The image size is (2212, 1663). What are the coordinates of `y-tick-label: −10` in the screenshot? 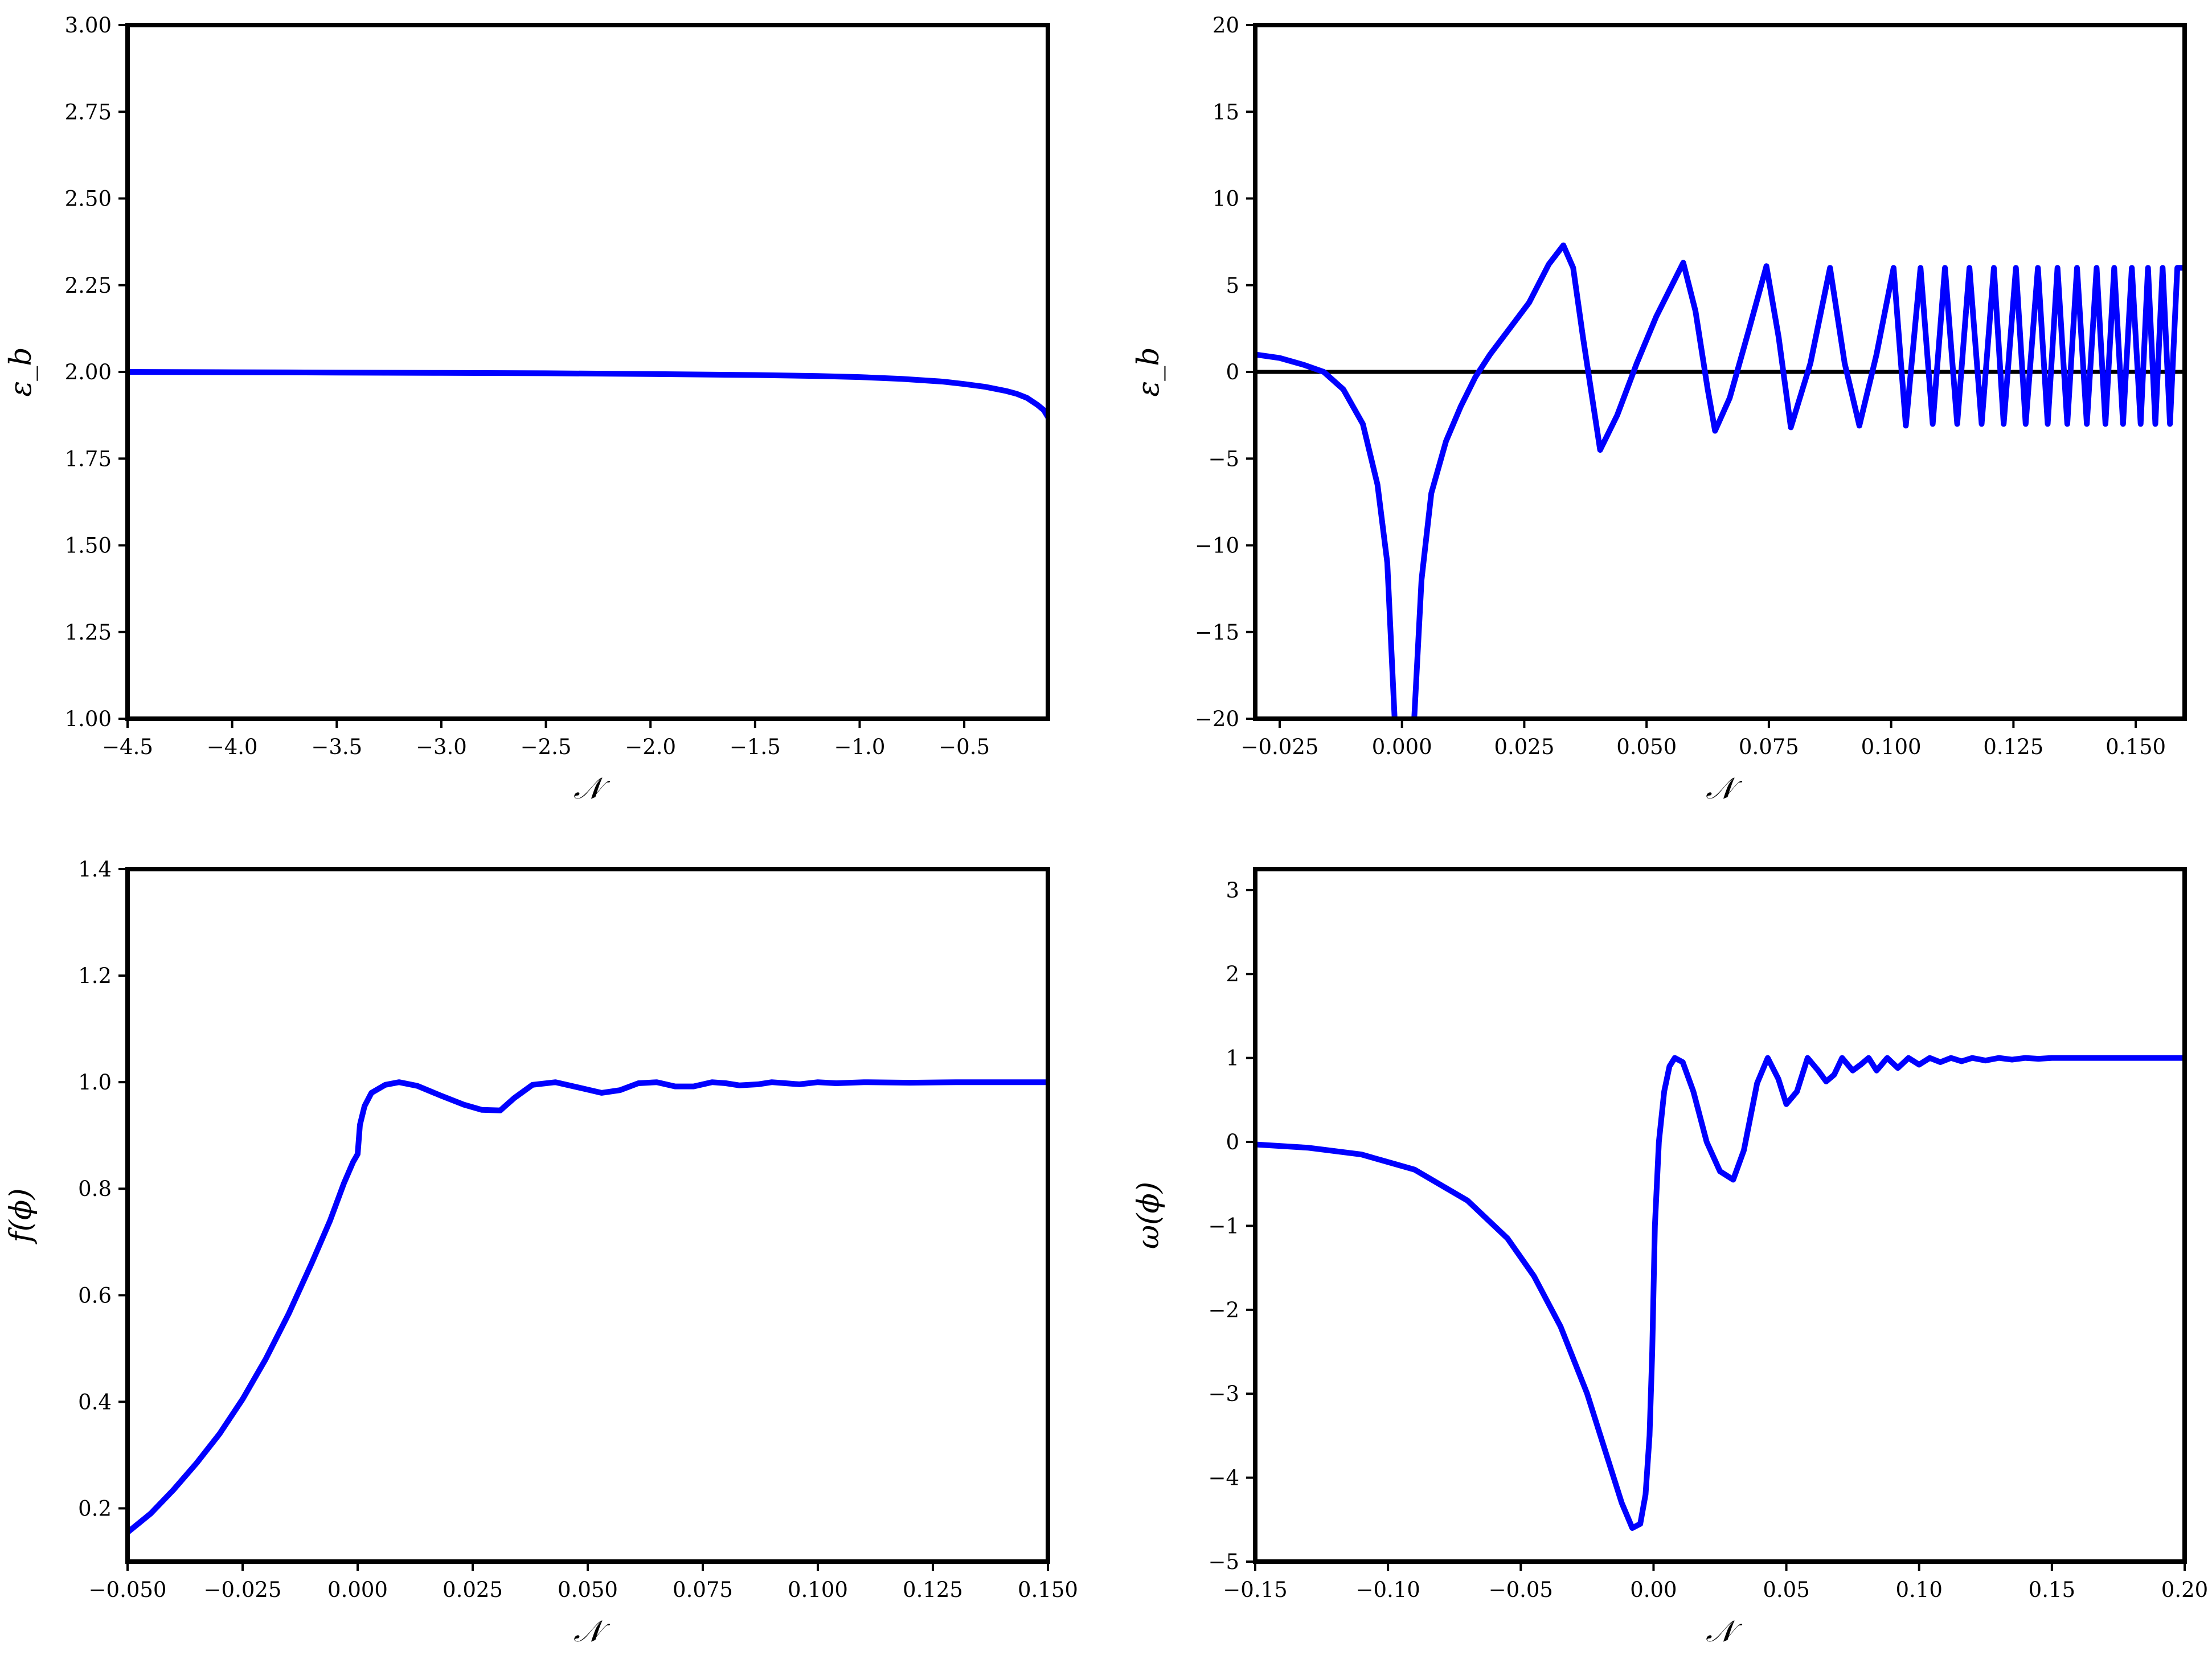 It's located at (1217, 546).